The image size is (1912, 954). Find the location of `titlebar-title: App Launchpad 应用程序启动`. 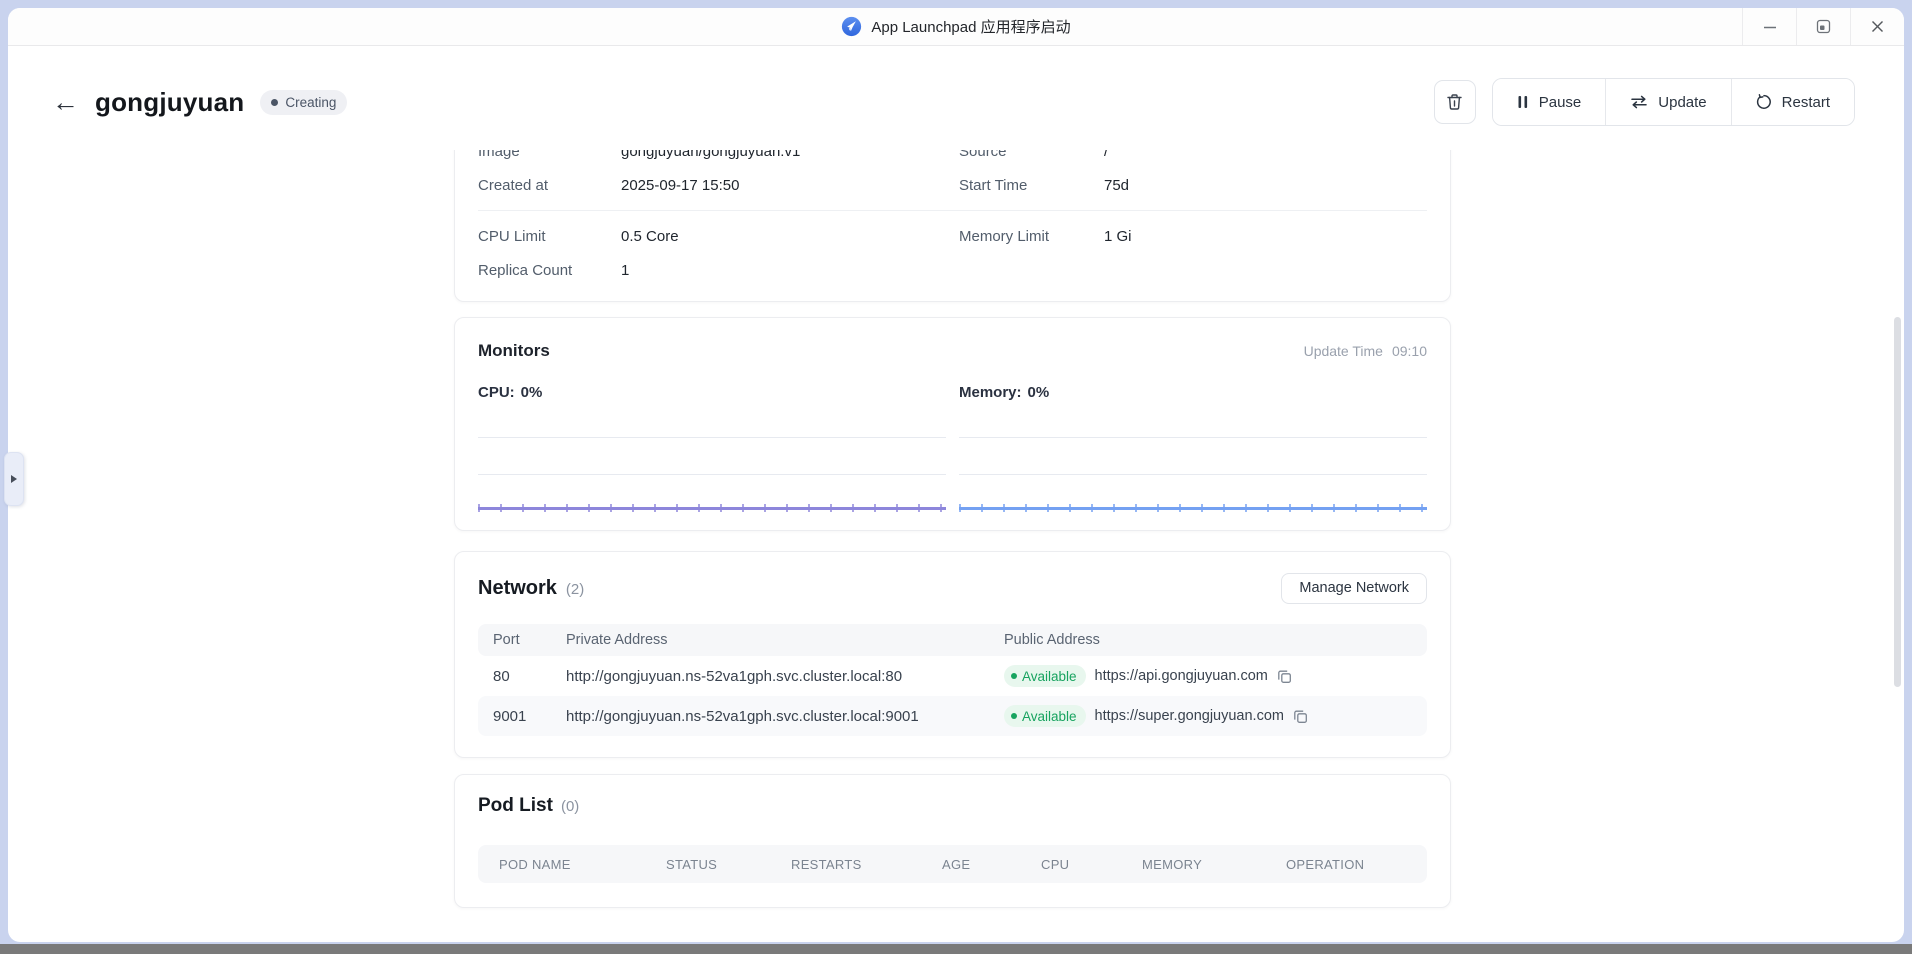

titlebar-title: App Launchpad 应用程序启动 is located at coordinates (971, 27).